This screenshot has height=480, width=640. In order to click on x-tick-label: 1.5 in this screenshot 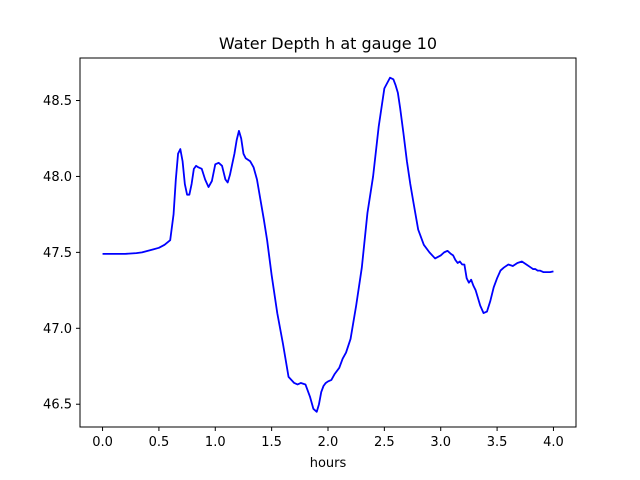, I will do `click(271, 442)`.